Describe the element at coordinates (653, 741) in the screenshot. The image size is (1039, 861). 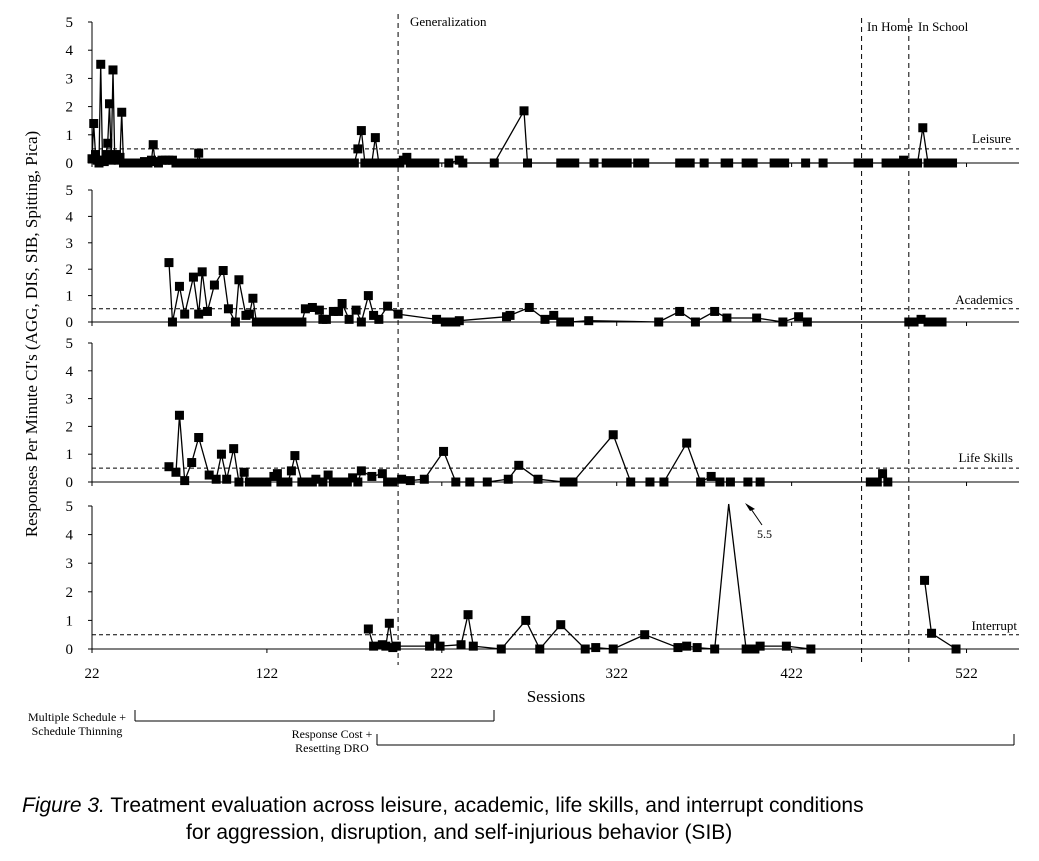
I see `bracket-response-cost: Response Cost + Resetting DRO` at that location.